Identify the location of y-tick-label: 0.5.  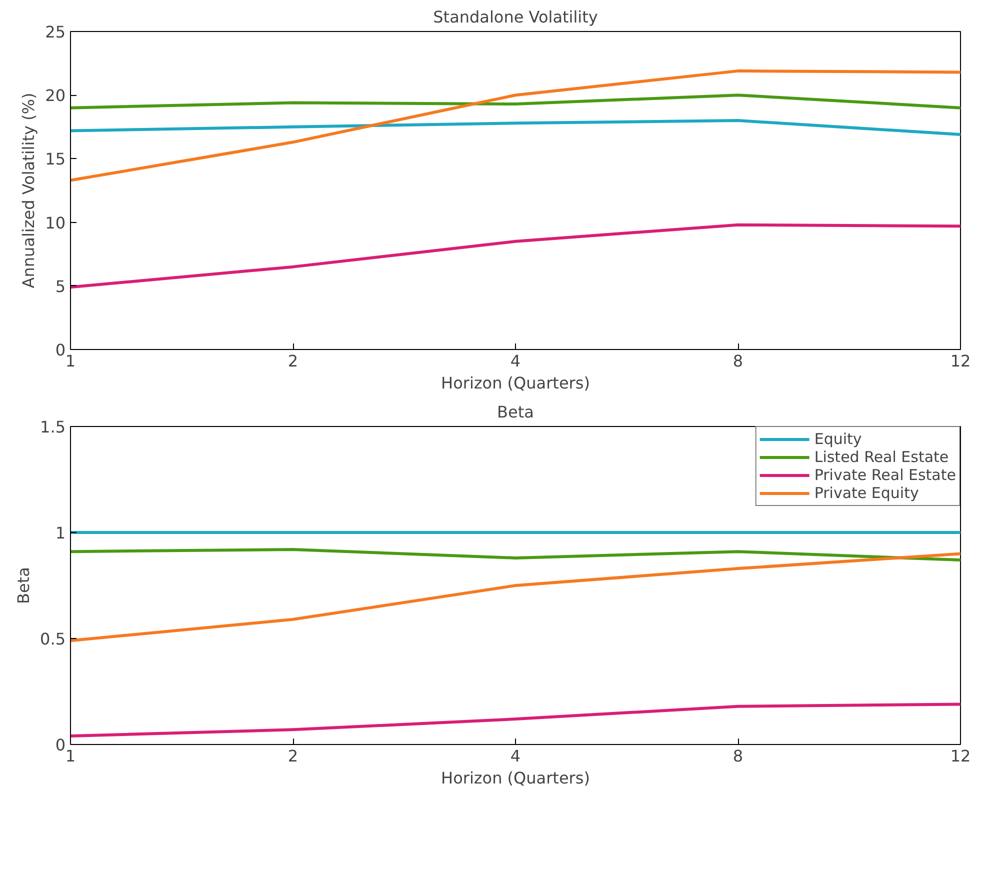
(53, 639).